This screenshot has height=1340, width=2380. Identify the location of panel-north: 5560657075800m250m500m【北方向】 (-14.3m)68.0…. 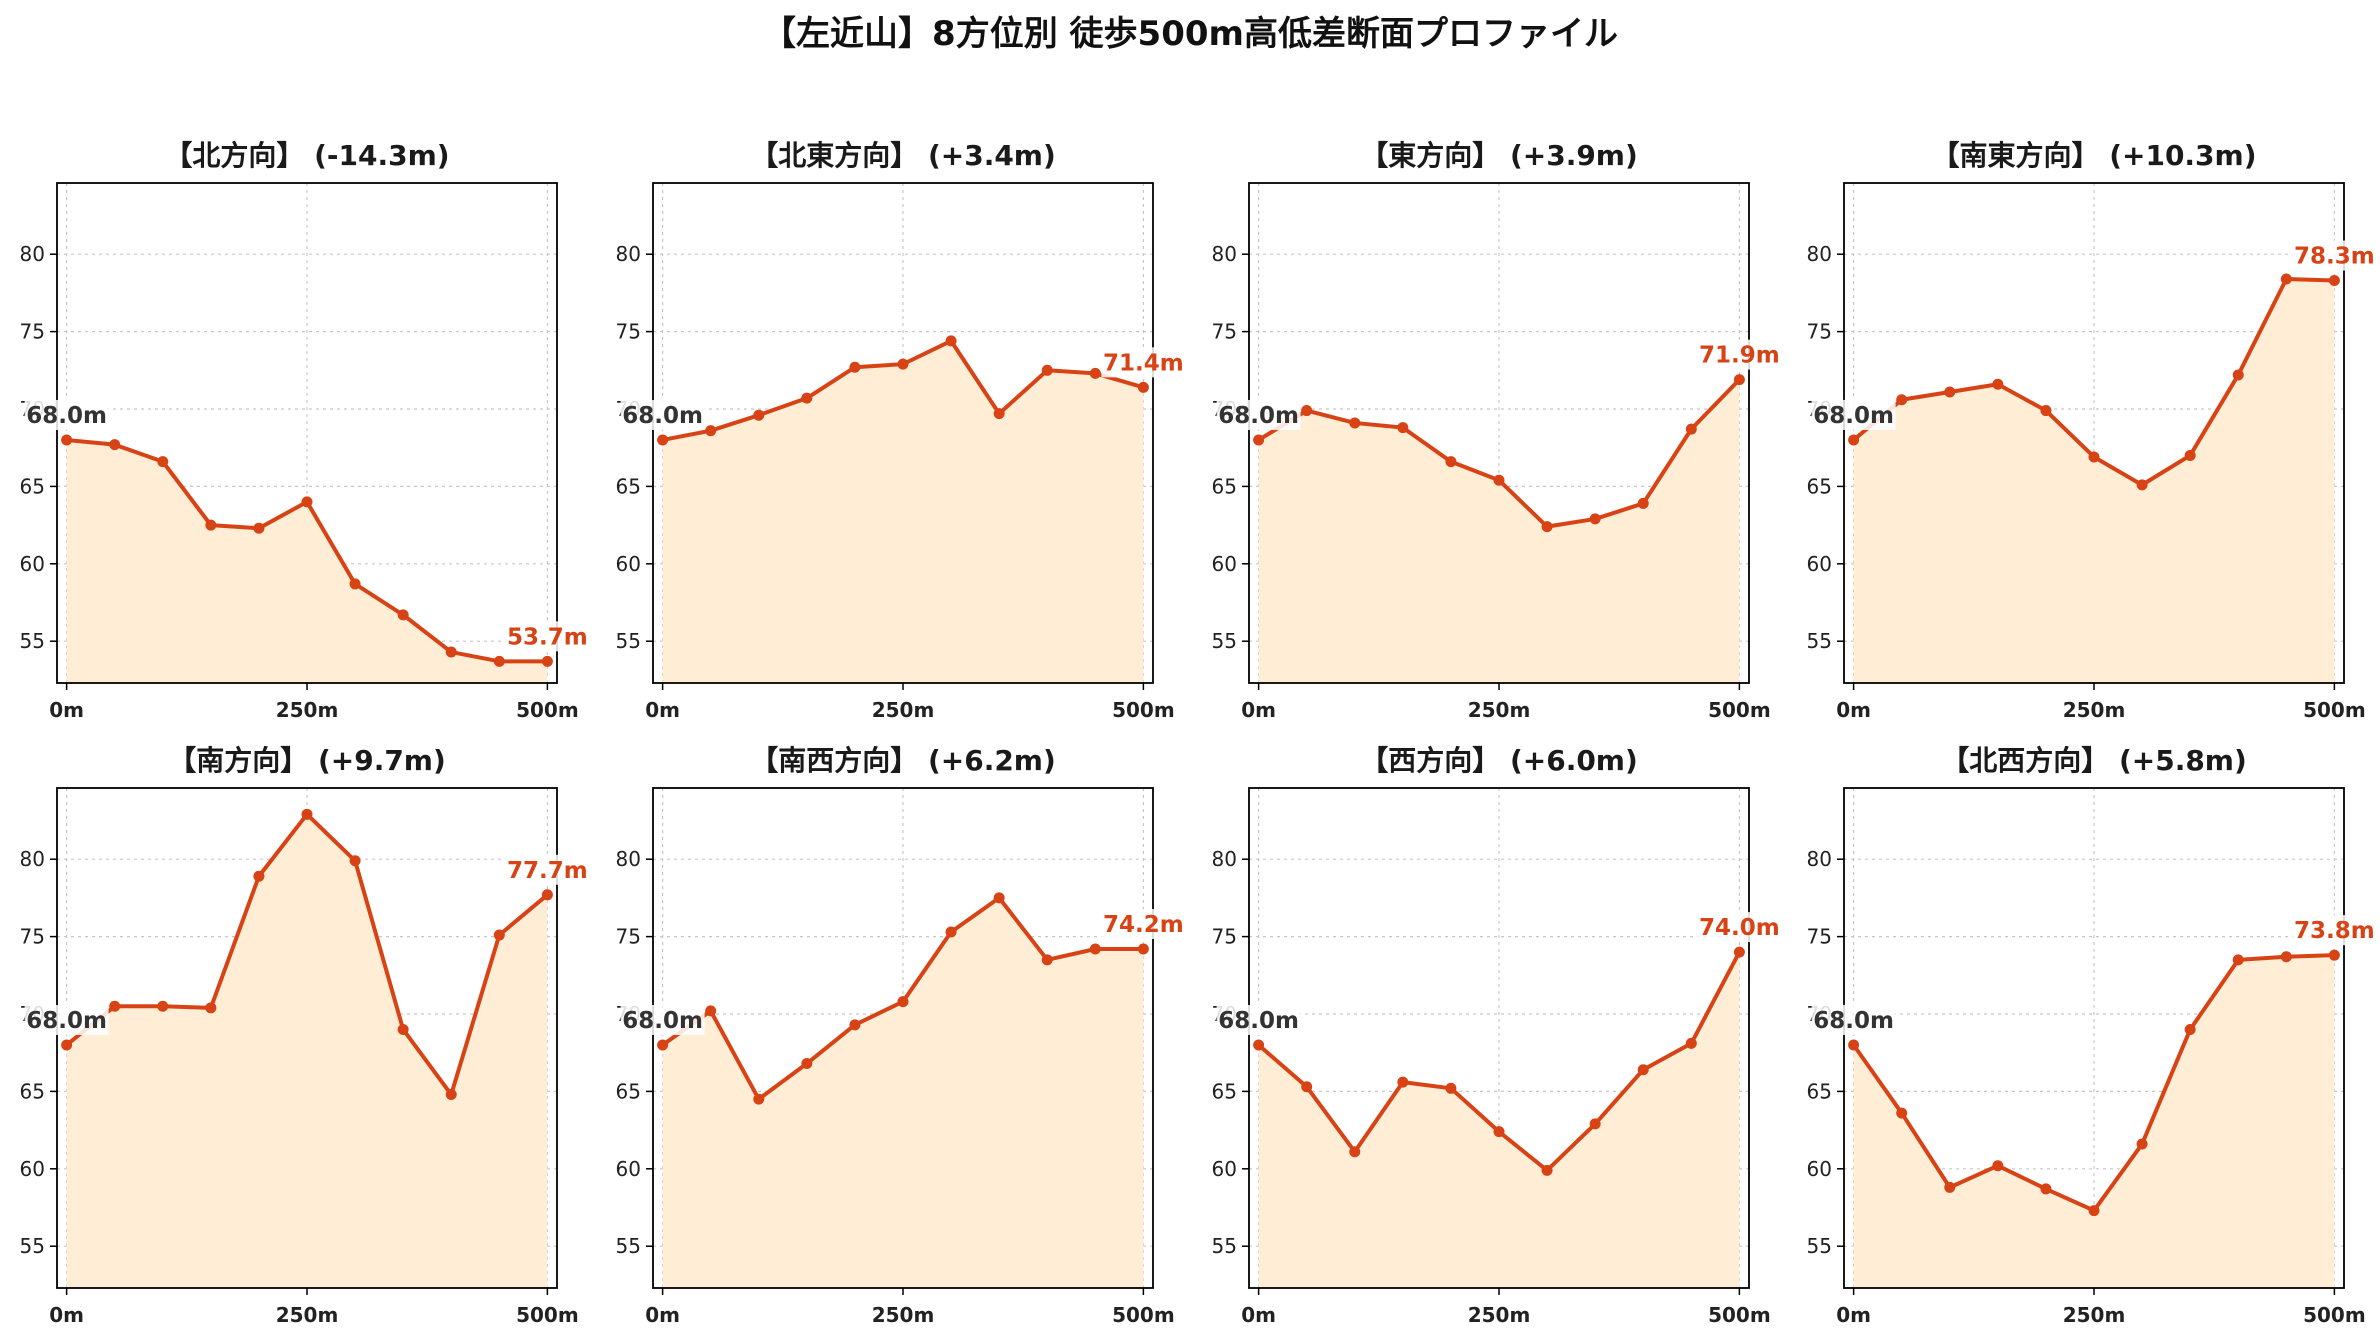
(305, 430).